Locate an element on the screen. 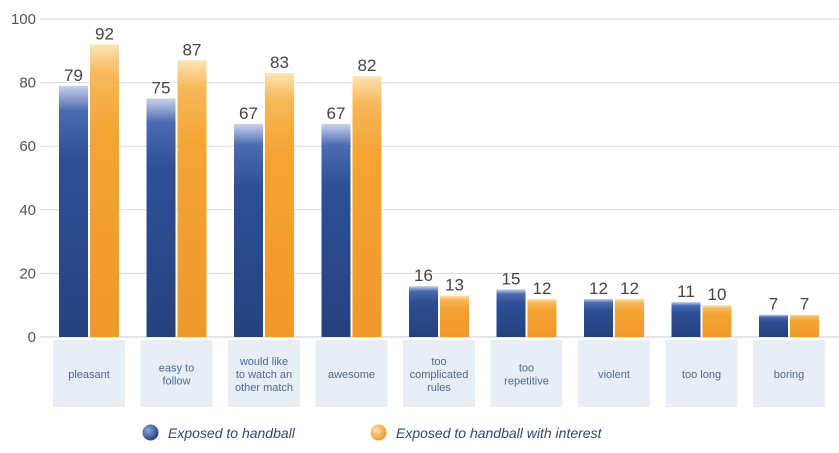 The height and width of the screenshot is (453, 839). category-label: pleasant is located at coordinates (89, 375).